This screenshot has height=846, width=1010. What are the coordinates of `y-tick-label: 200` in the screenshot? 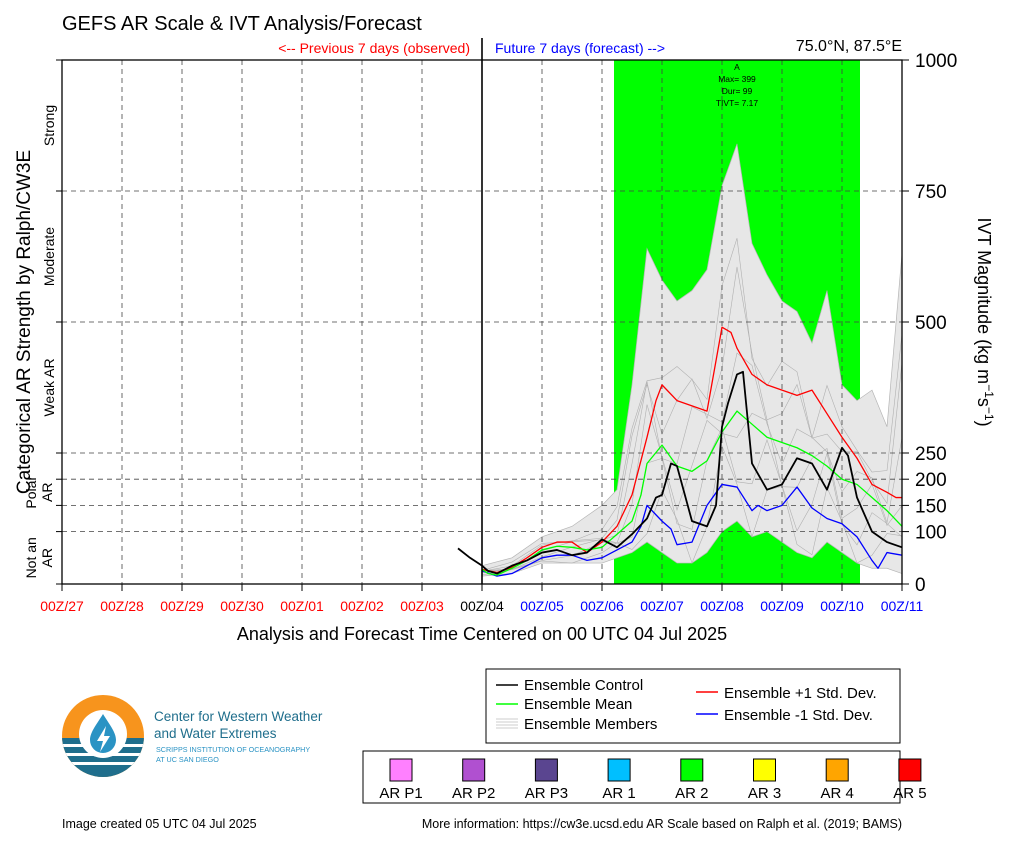 It's located at (931, 480).